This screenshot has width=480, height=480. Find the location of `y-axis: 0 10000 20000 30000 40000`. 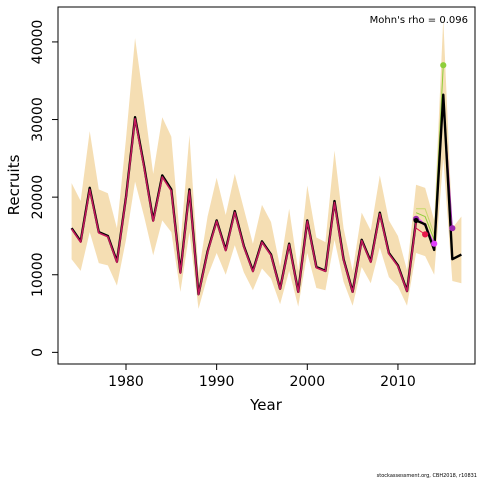

y-axis: 0 10000 20000 30000 40000 is located at coordinates (44, 188).